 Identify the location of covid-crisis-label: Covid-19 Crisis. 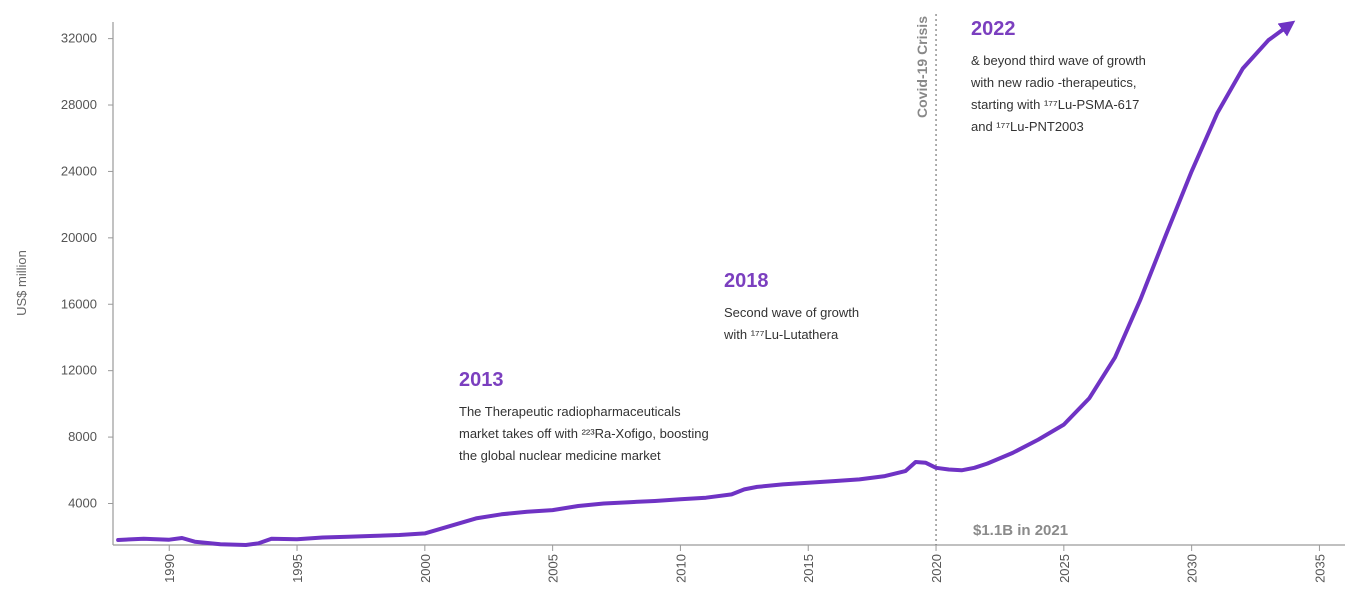
(922, 67).